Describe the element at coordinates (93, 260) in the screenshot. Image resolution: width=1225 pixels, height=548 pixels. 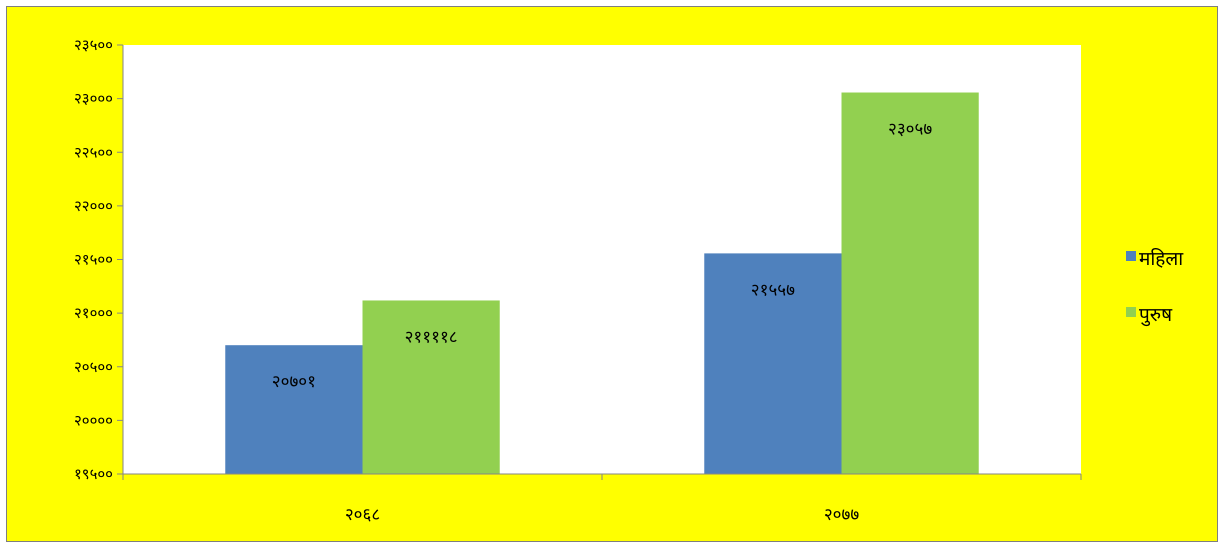
I see `y-tick-label: २१५००` at that location.